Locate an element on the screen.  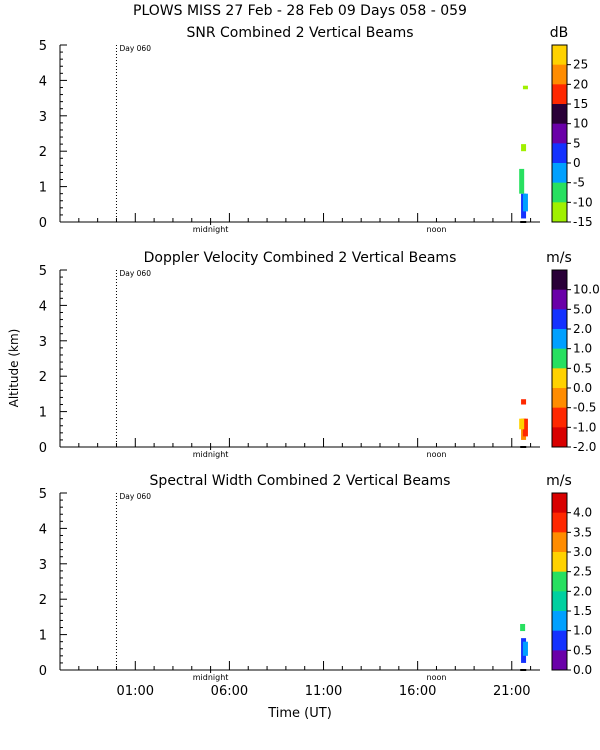
x-tick-label: 21:00 is located at coordinates (511, 691).